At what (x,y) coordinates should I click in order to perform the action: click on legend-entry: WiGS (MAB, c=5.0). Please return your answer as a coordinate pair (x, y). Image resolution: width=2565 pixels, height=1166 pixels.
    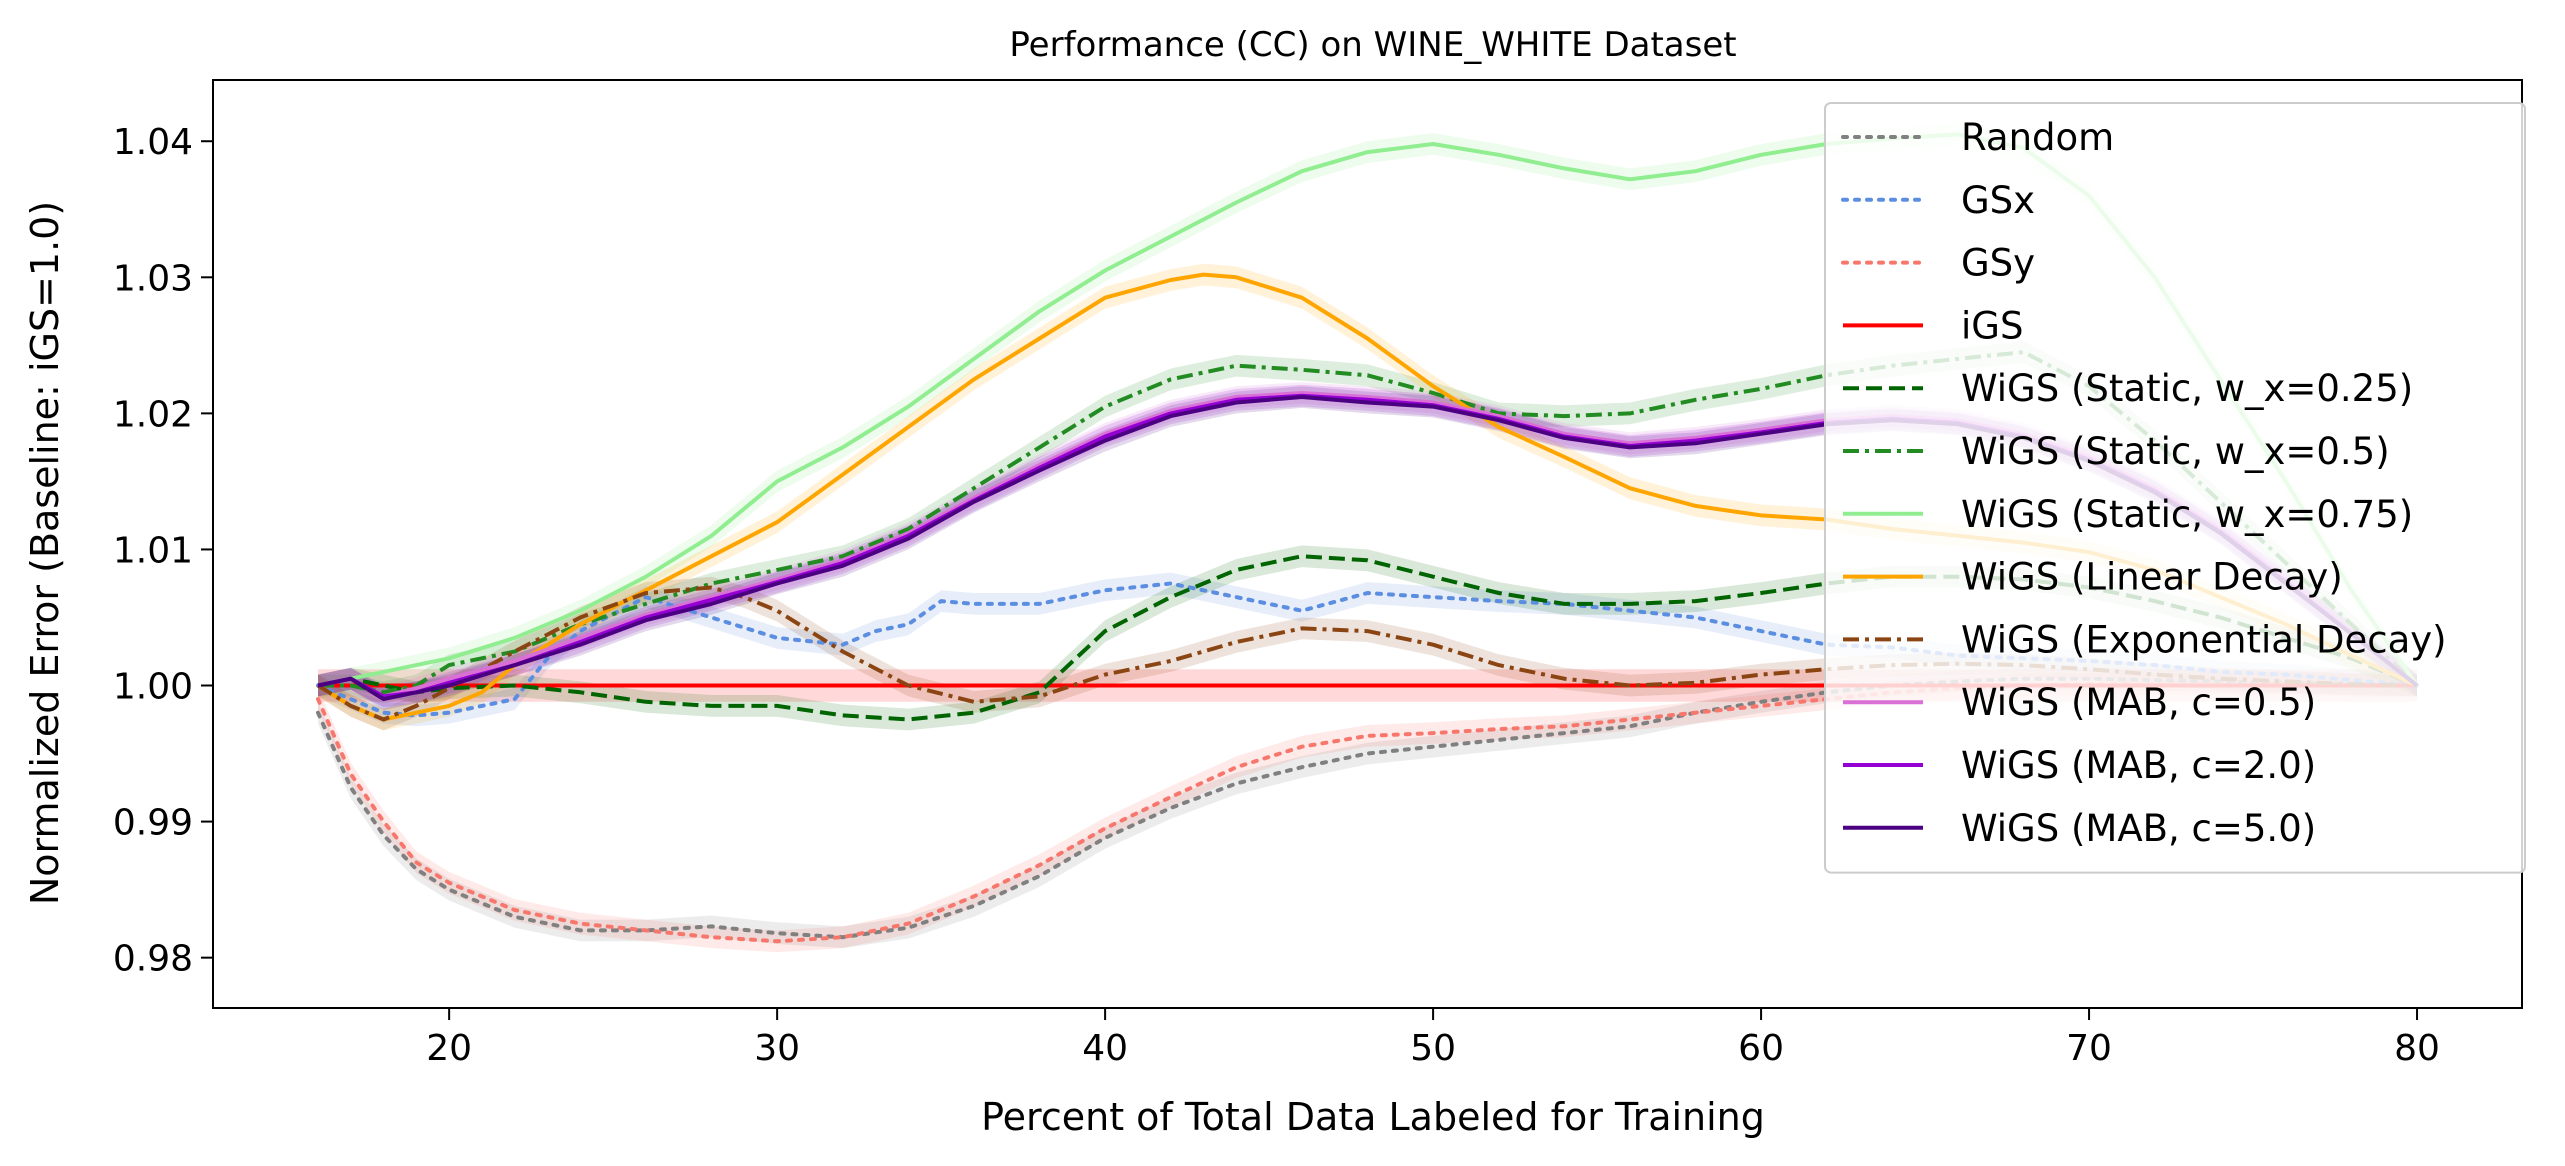
    Looking at the image, I should click on (2138, 828).